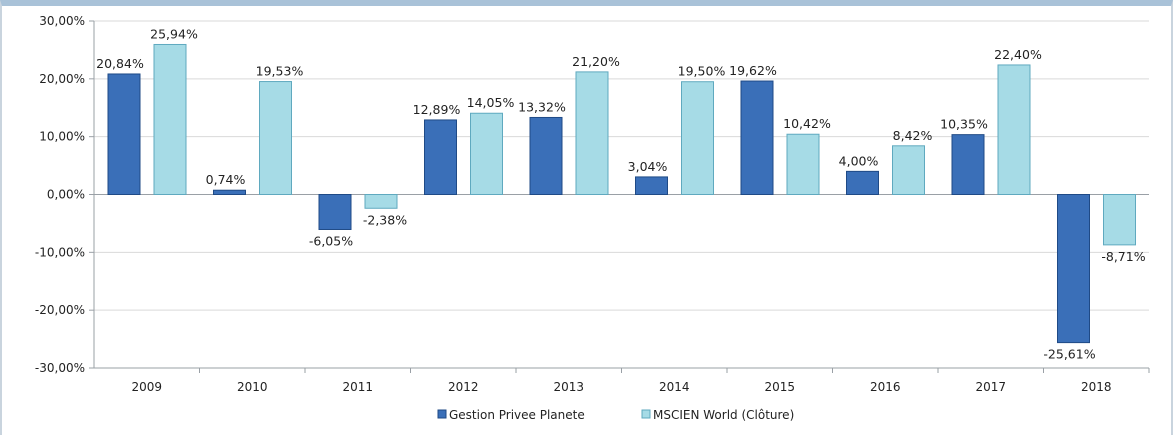 The height and width of the screenshot is (435, 1173). Describe the element at coordinates (723, 415) in the screenshot. I see `legend-label-series-2: MSCIEN World (Clôture)` at that location.